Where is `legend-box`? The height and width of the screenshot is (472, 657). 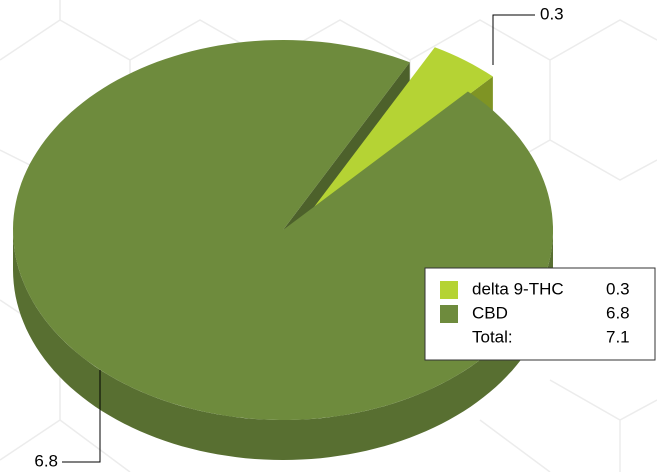
legend-box is located at coordinates (540, 314).